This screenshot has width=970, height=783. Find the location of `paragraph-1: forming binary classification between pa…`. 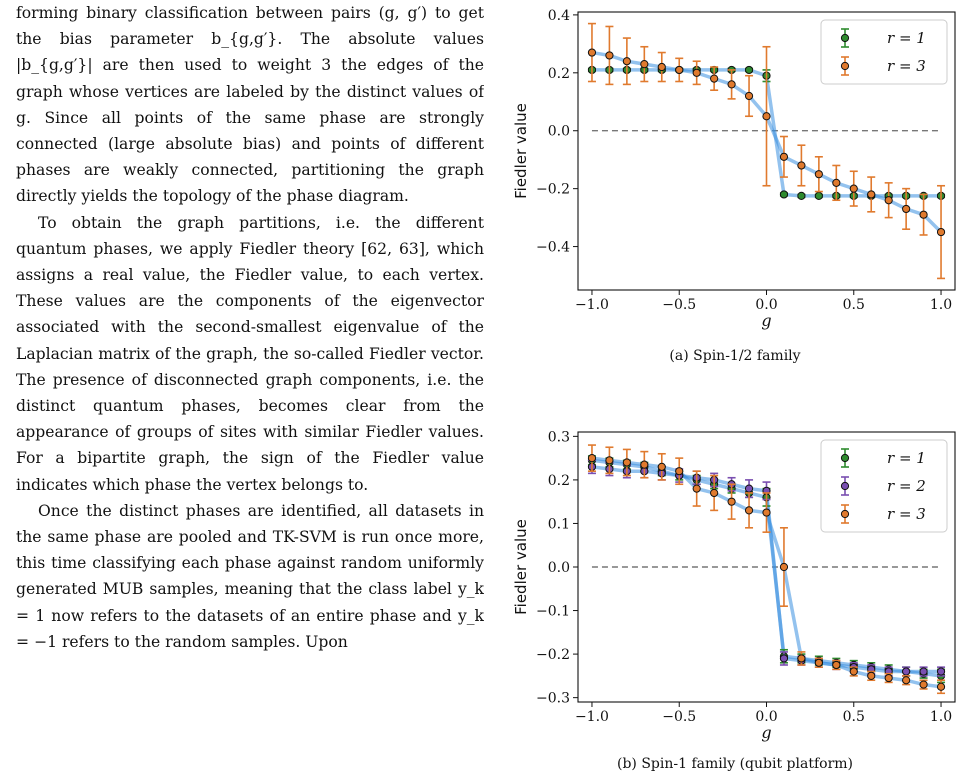

paragraph-1: forming binary classification between pa… is located at coordinates (250, 105).